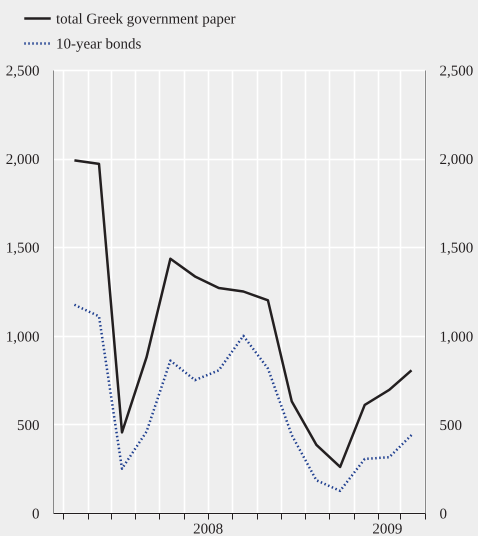 The image size is (498, 553). I want to click on y2-tick-label: 0, so click(443, 514).